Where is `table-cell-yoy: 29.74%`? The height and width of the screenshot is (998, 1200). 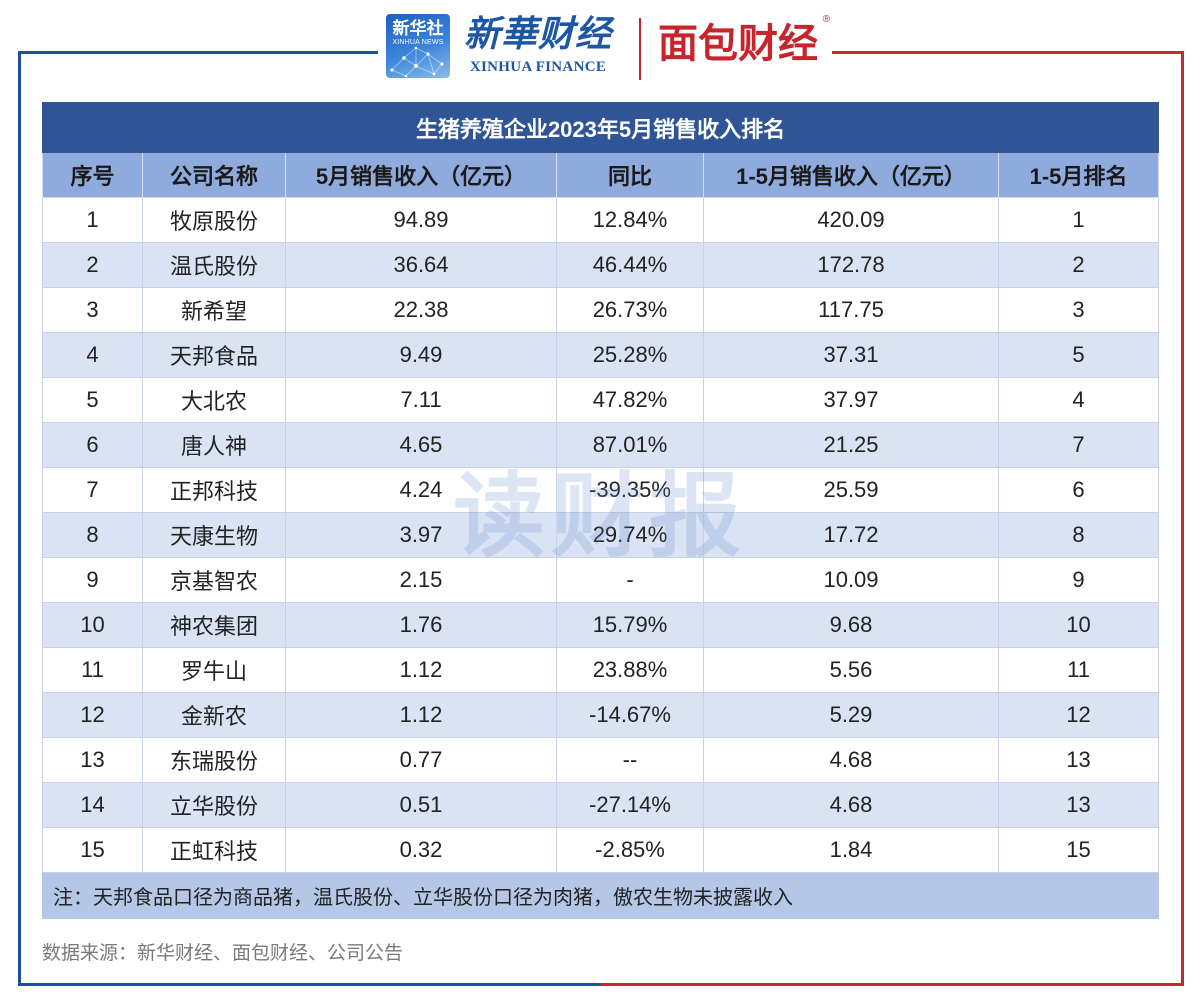
table-cell-yoy: 29.74% is located at coordinates (630, 535).